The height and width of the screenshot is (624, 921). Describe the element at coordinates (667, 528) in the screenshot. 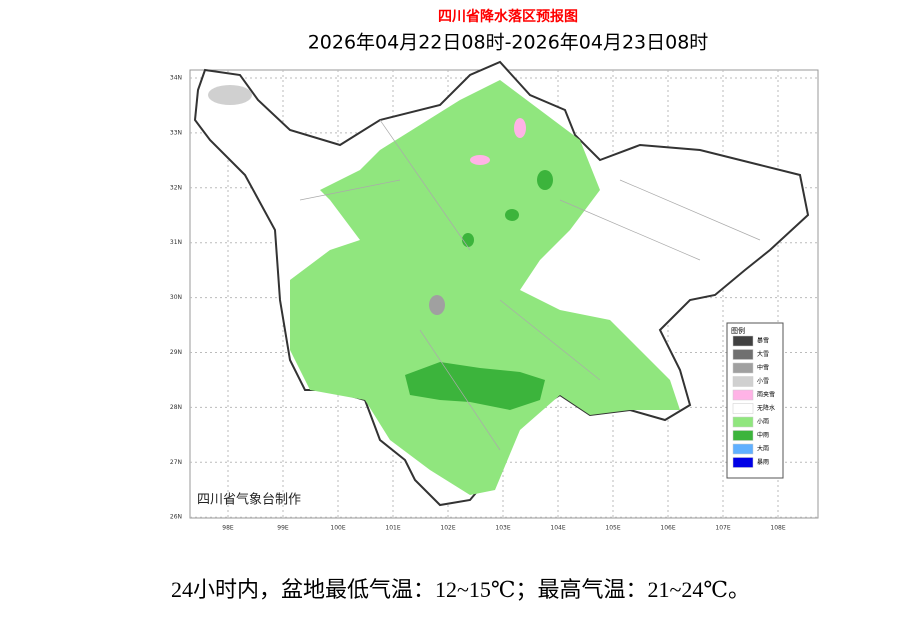

I see `lon-label: 106E` at that location.